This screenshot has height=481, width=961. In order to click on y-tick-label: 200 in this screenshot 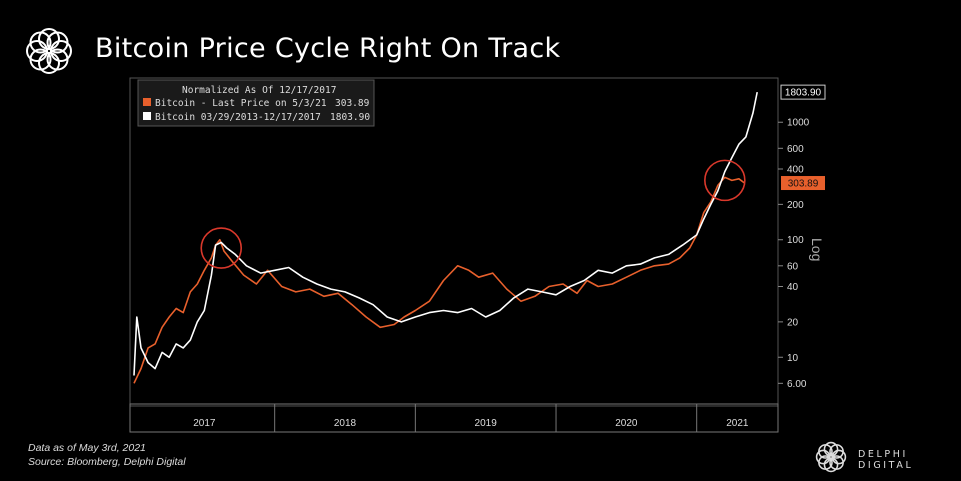, I will do `click(795, 205)`.